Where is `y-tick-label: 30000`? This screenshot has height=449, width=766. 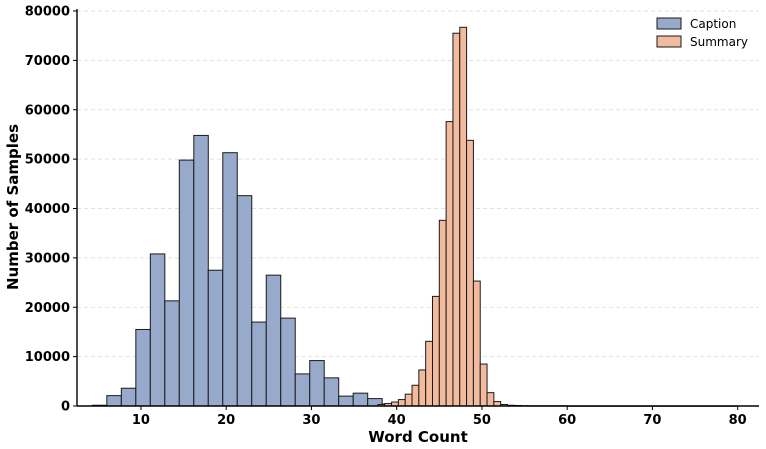
y-tick-label: 30000 is located at coordinates (47, 258).